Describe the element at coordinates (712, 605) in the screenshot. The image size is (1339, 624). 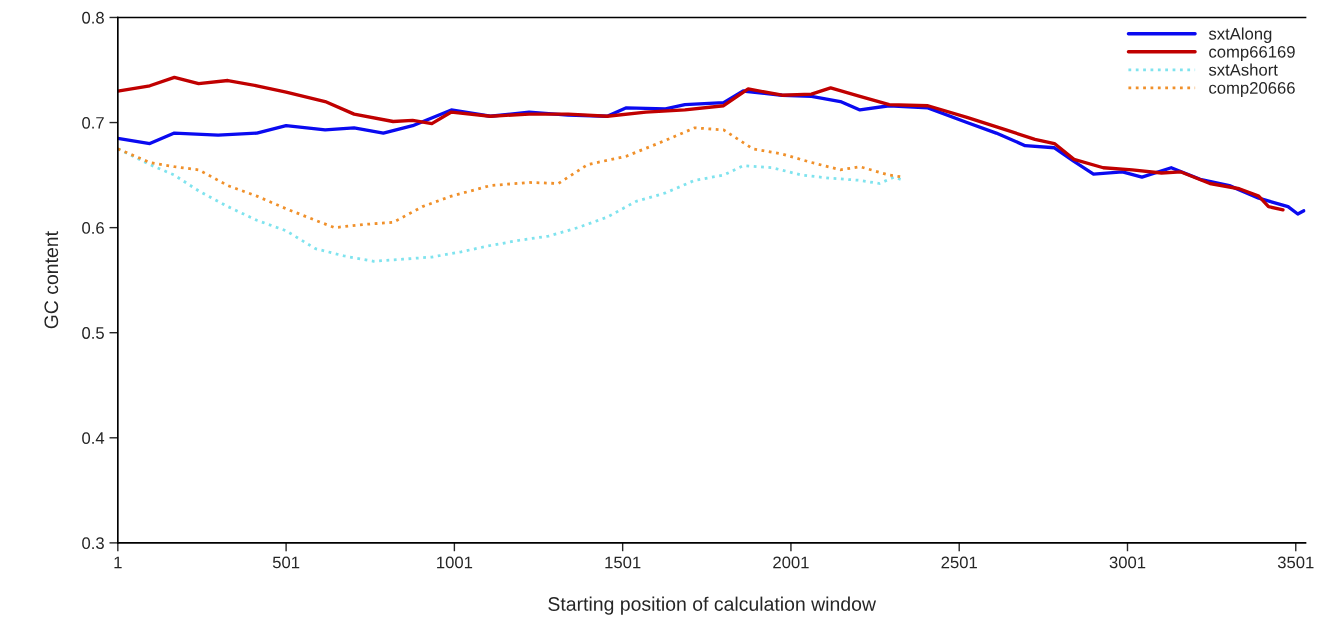
I see `x-axis-title: Starting position of calculation window` at that location.